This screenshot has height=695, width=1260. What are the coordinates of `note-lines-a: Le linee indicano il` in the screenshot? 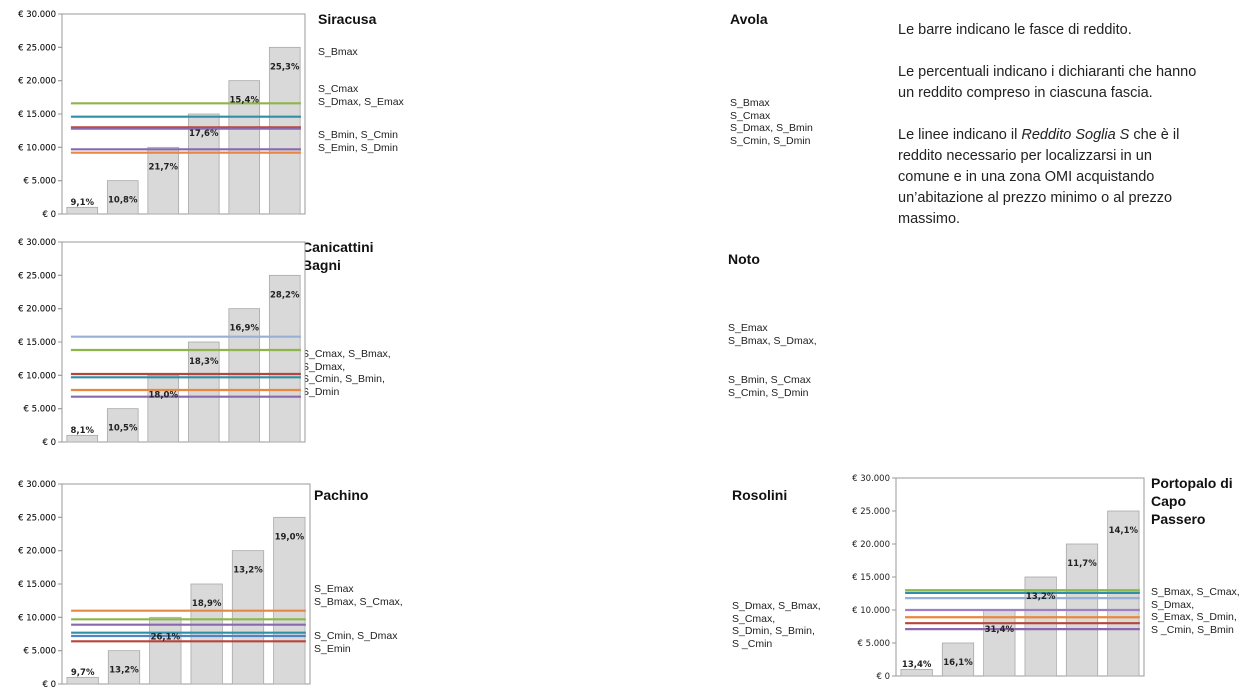 It's located at (960, 135).